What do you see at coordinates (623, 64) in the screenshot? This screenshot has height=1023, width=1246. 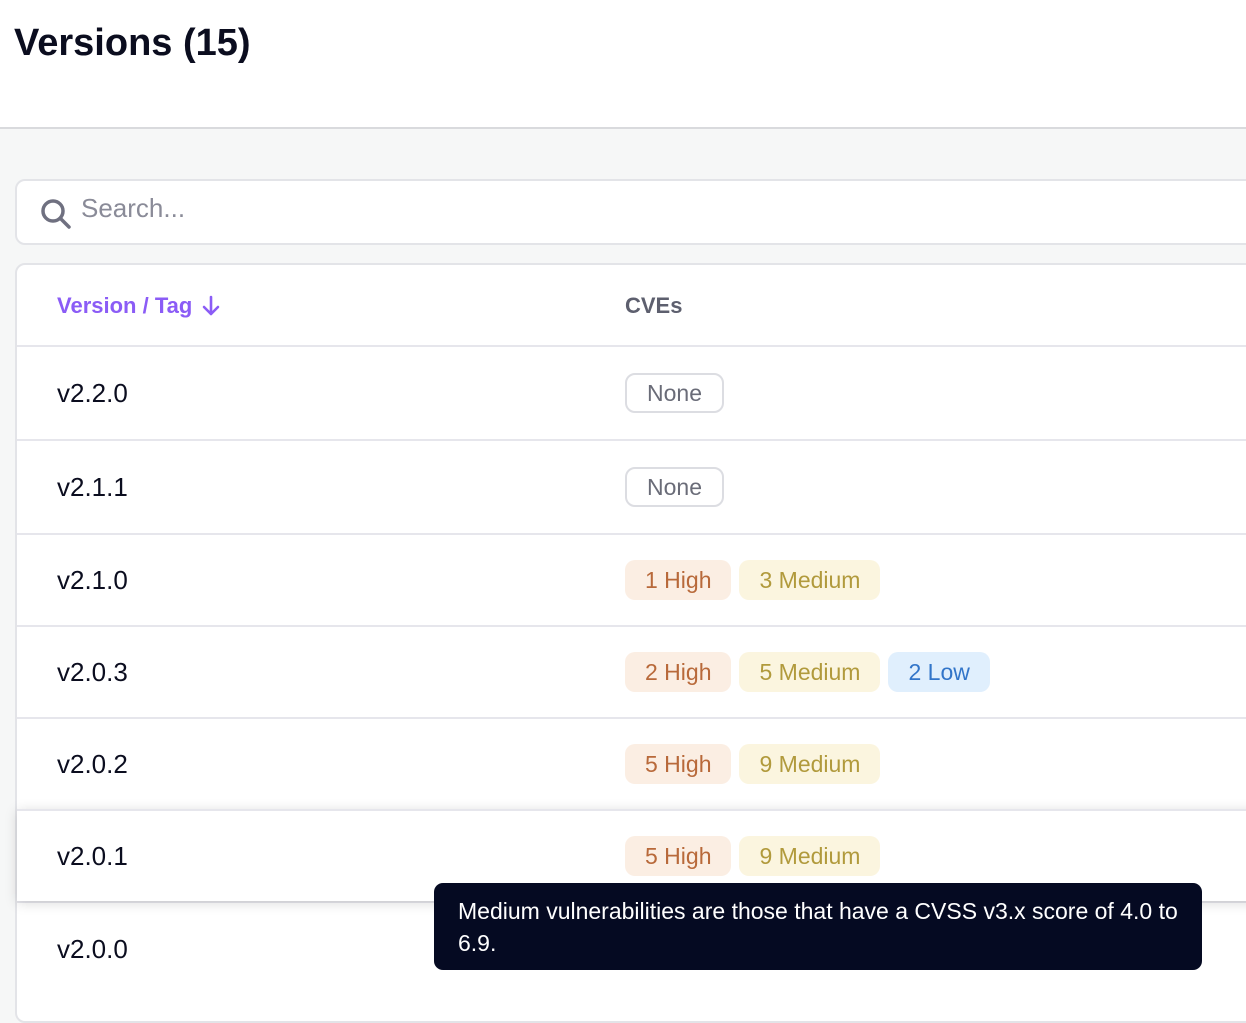 I see `page-header: Versions (15)` at bounding box center [623, 64].